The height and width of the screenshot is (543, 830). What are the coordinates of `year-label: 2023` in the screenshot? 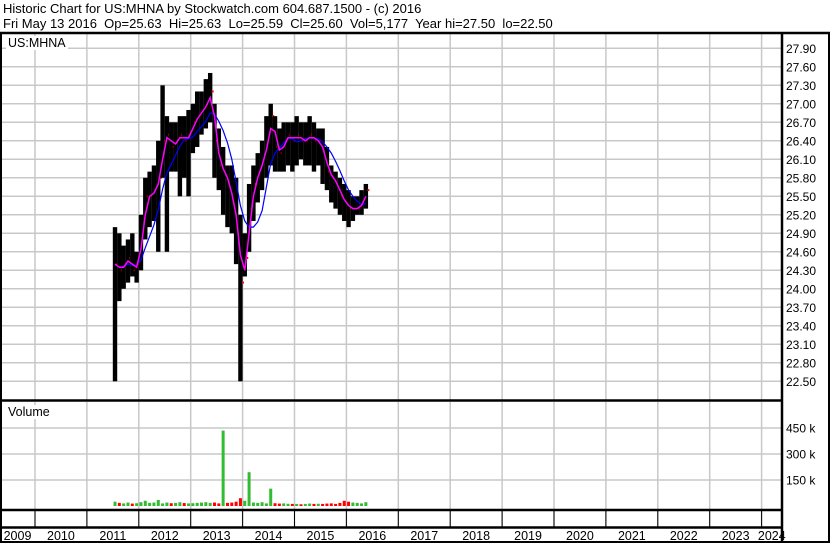 It's located at (736, 536).